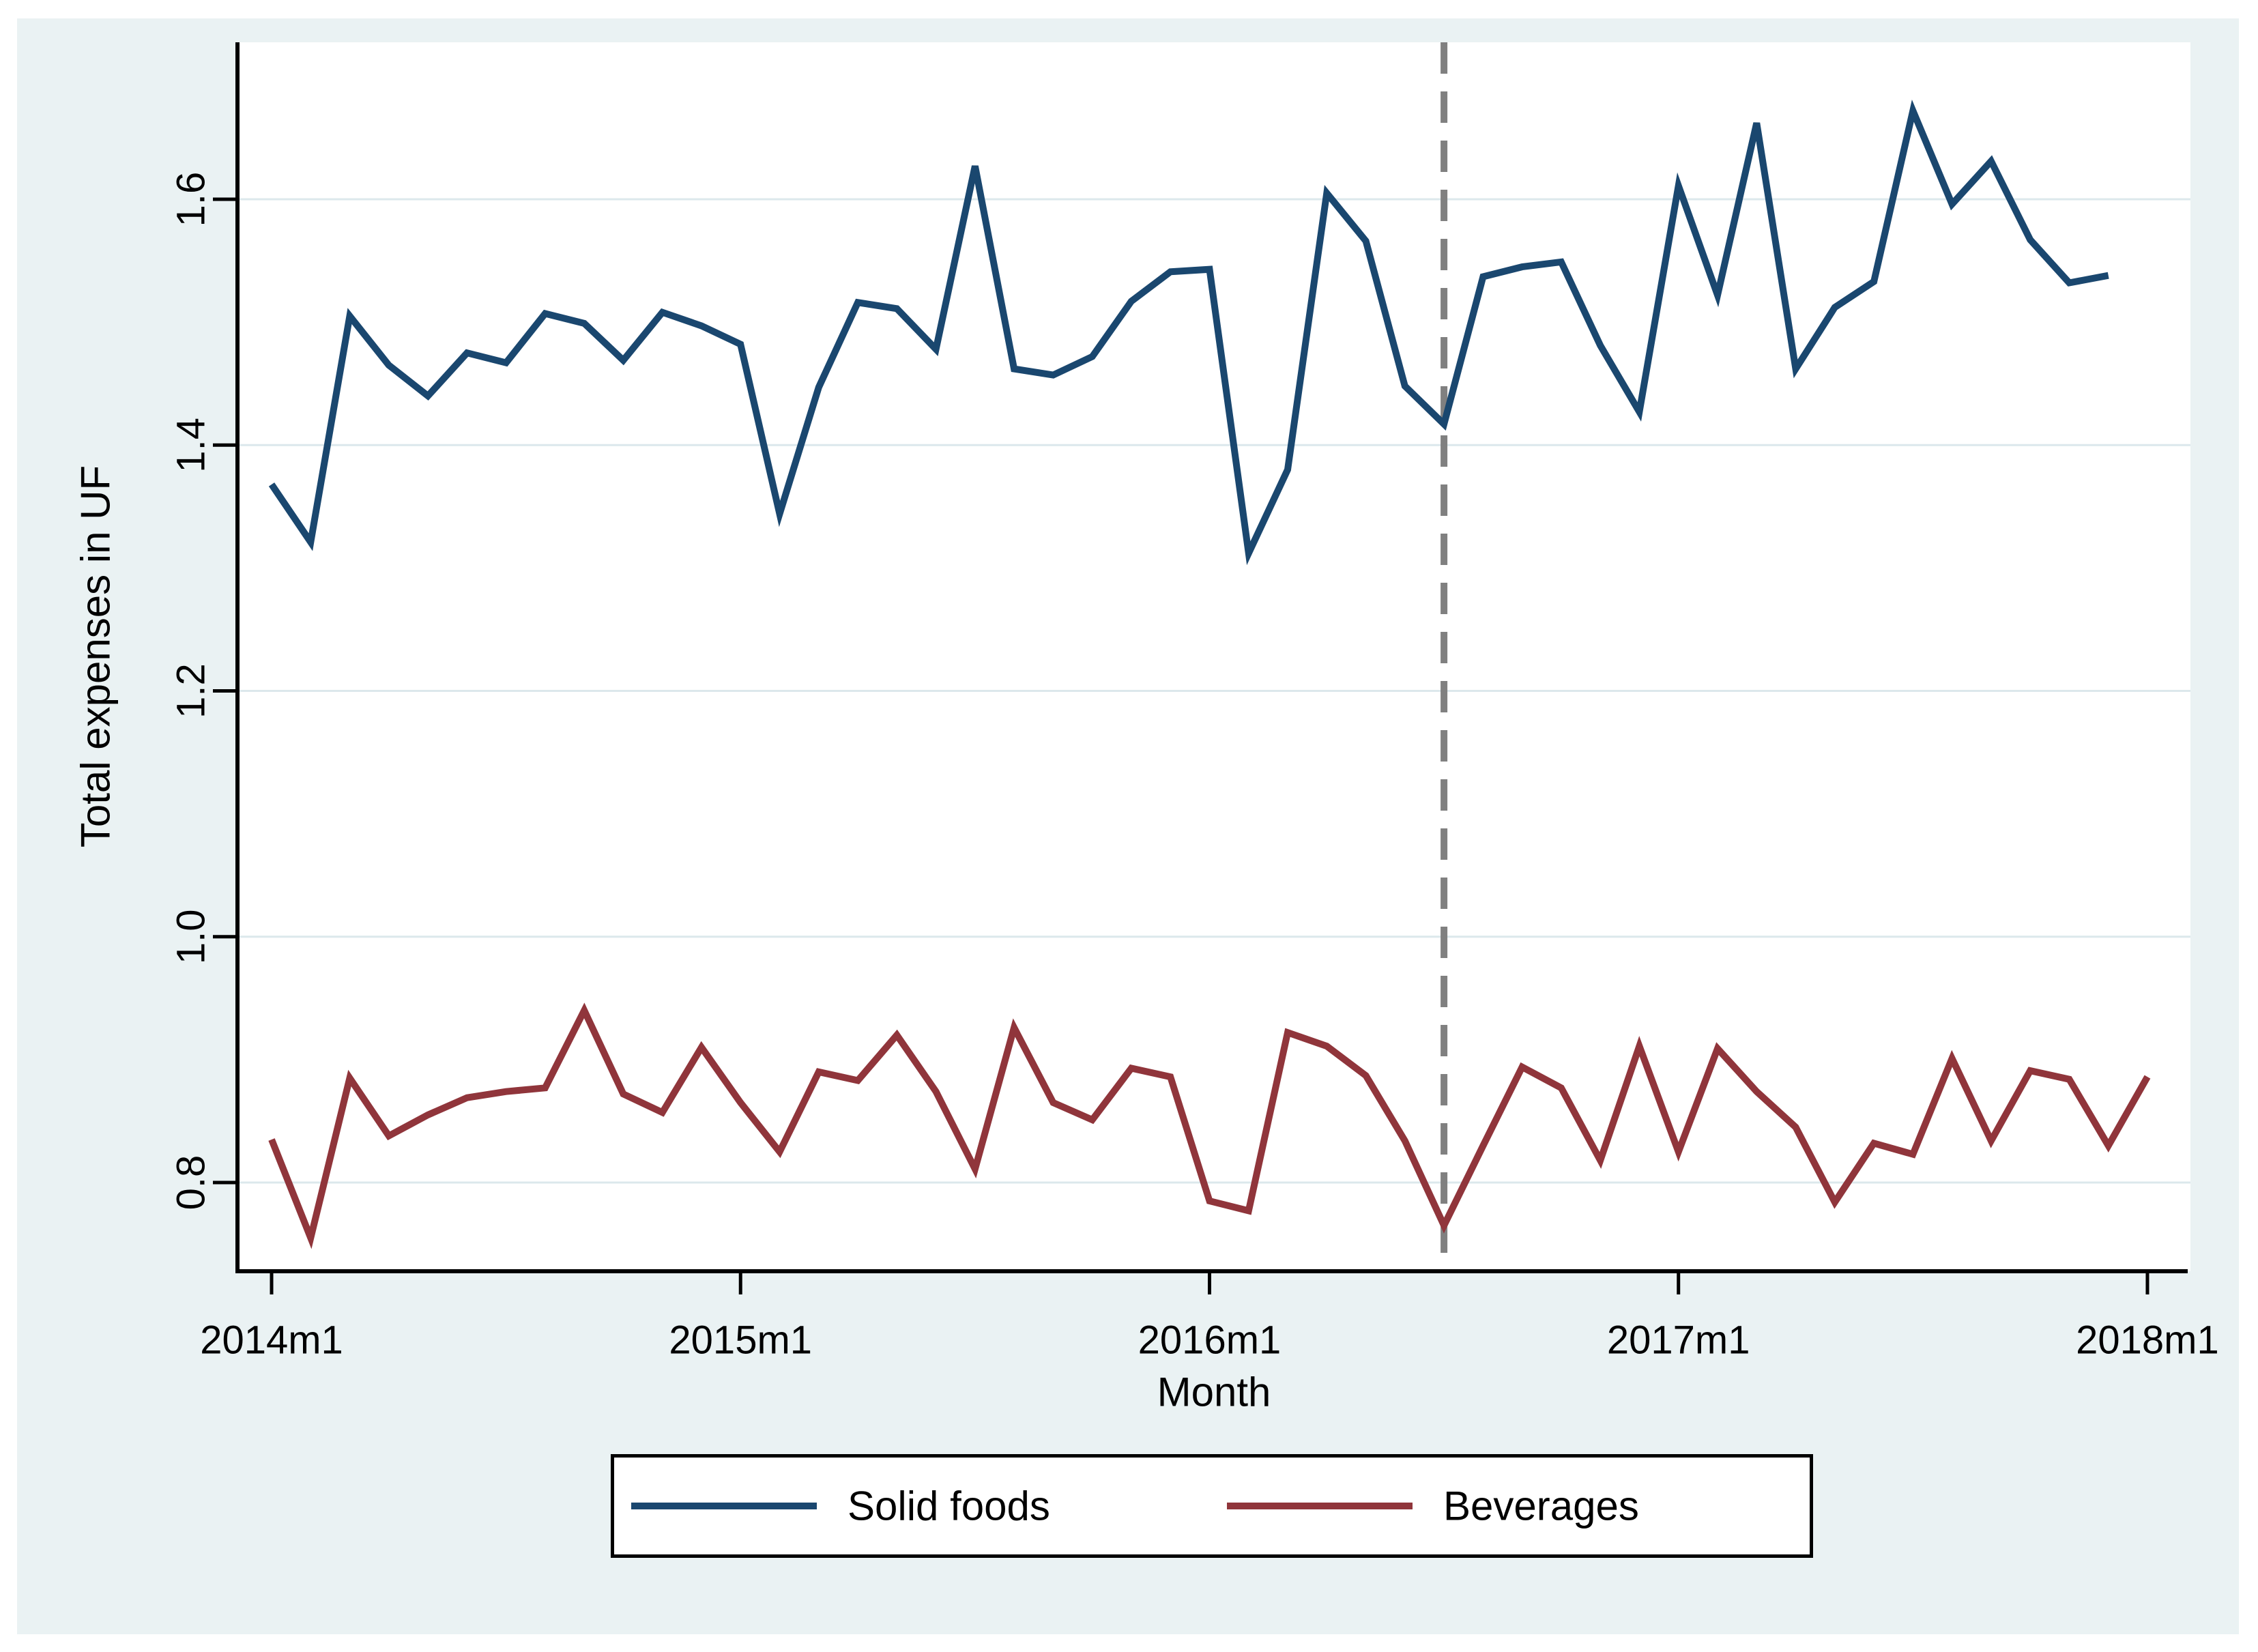 The height and width of the screenshot is (1652, 2258). What do you see at coordinates (191, 936) in the screenshot?
I see `y-tick-label: 1.0` at bounding box center [191, 936].